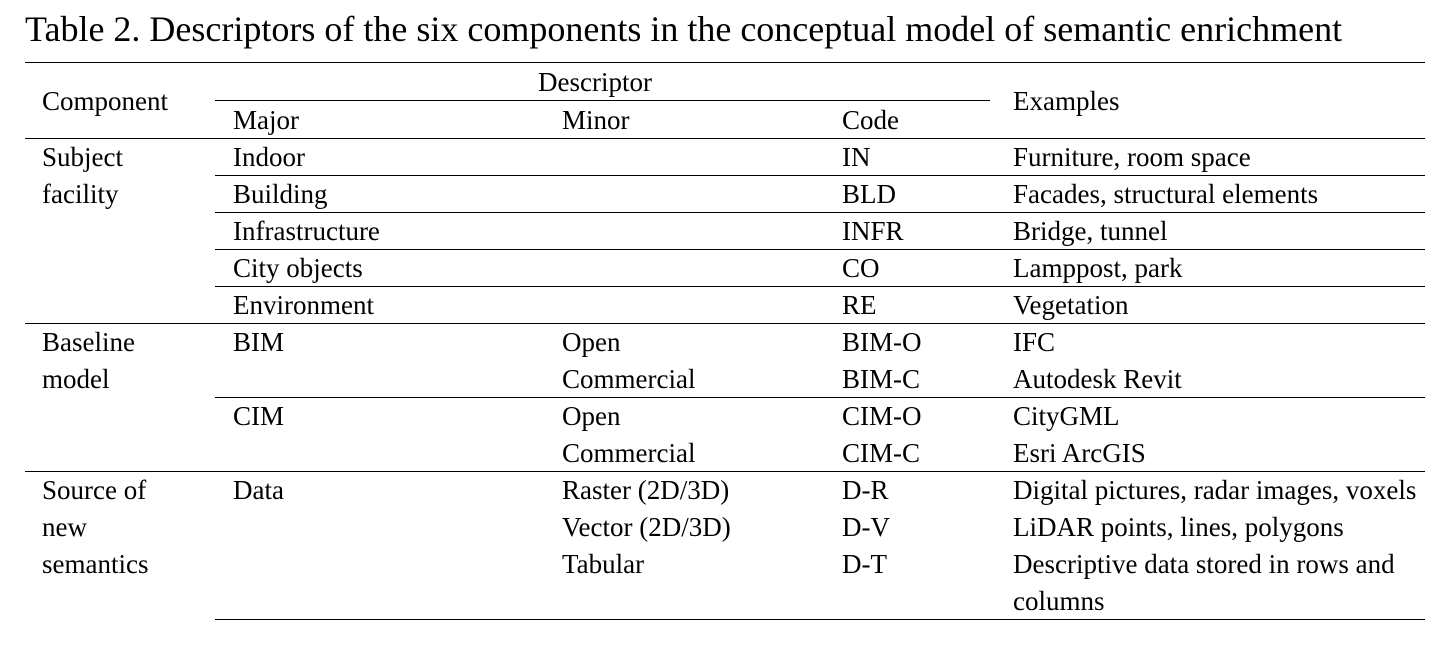  I want to click on table-cell: D-T, so click(864, 564).